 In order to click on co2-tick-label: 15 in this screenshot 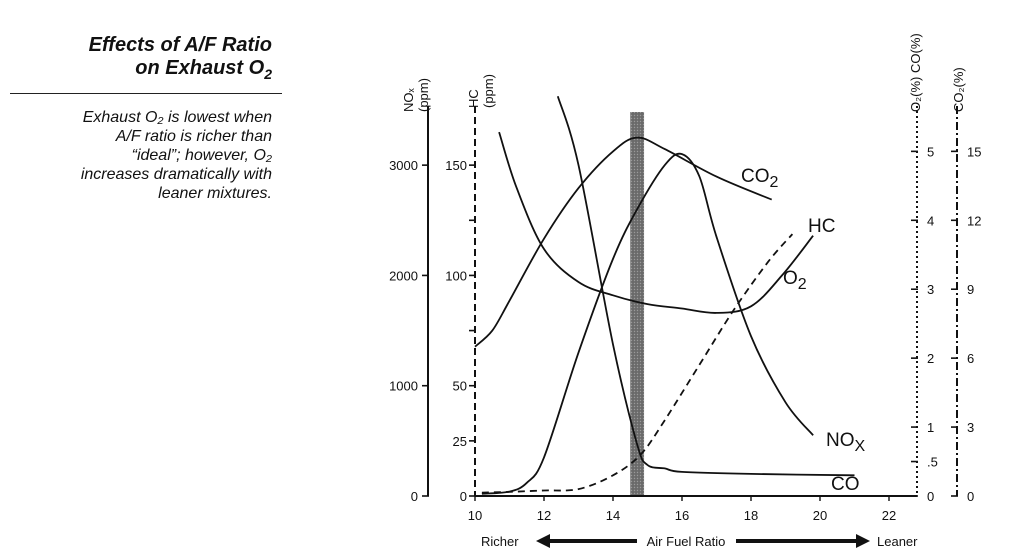, I will do `click(974, 151)`.